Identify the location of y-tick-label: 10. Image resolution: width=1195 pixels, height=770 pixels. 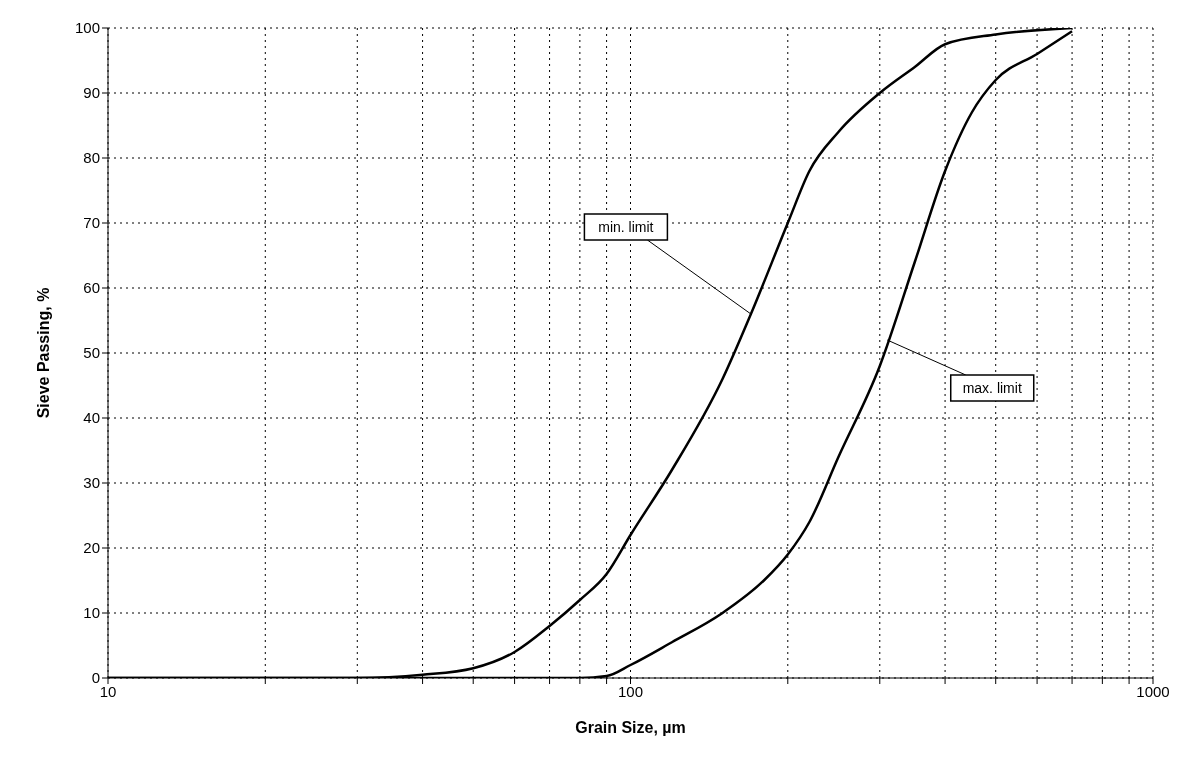
(91, 613).